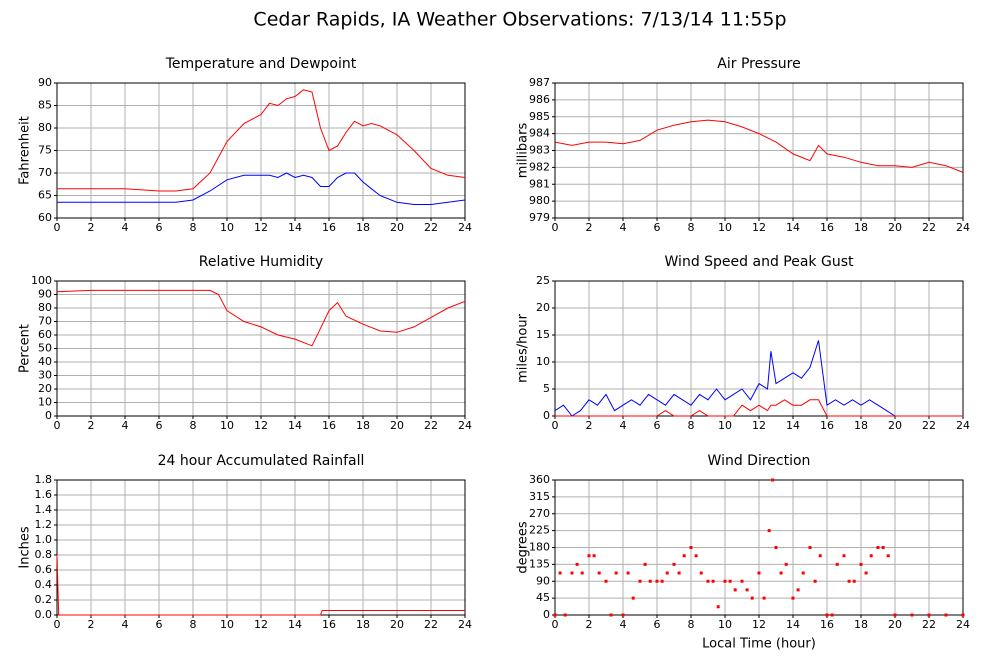 The width and height of the screenshot is (999, 663). I want to click on y-tick-label: 980, so click(539, 200).